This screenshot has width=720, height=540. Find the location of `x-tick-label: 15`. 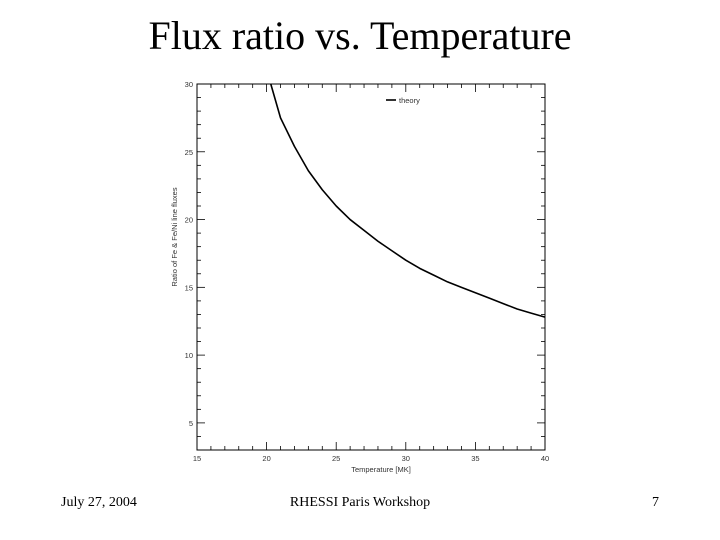

x-tick-label: 15 is located at coordinates (197, 458).